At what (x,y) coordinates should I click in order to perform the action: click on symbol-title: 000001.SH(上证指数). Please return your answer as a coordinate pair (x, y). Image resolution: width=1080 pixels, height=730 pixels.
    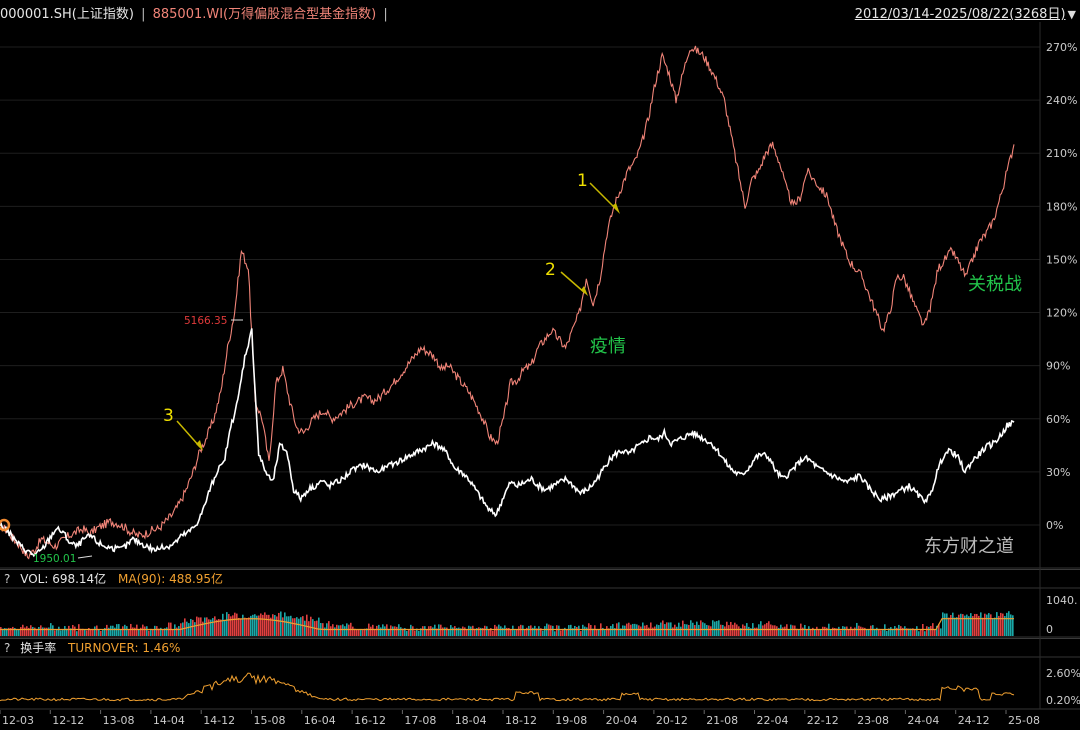
    Looking at the image, I should click on (67, 14).